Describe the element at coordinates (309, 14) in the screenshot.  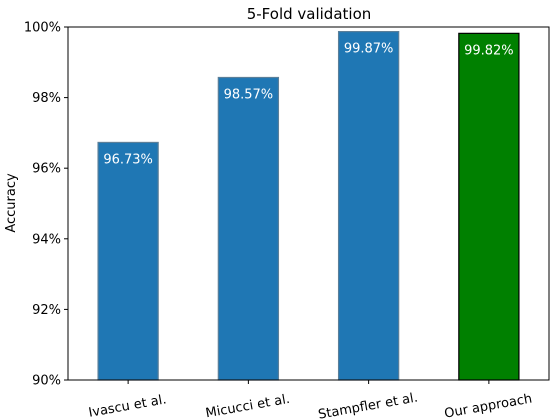
I see `chart-title: 5-Fold validation` at that location.